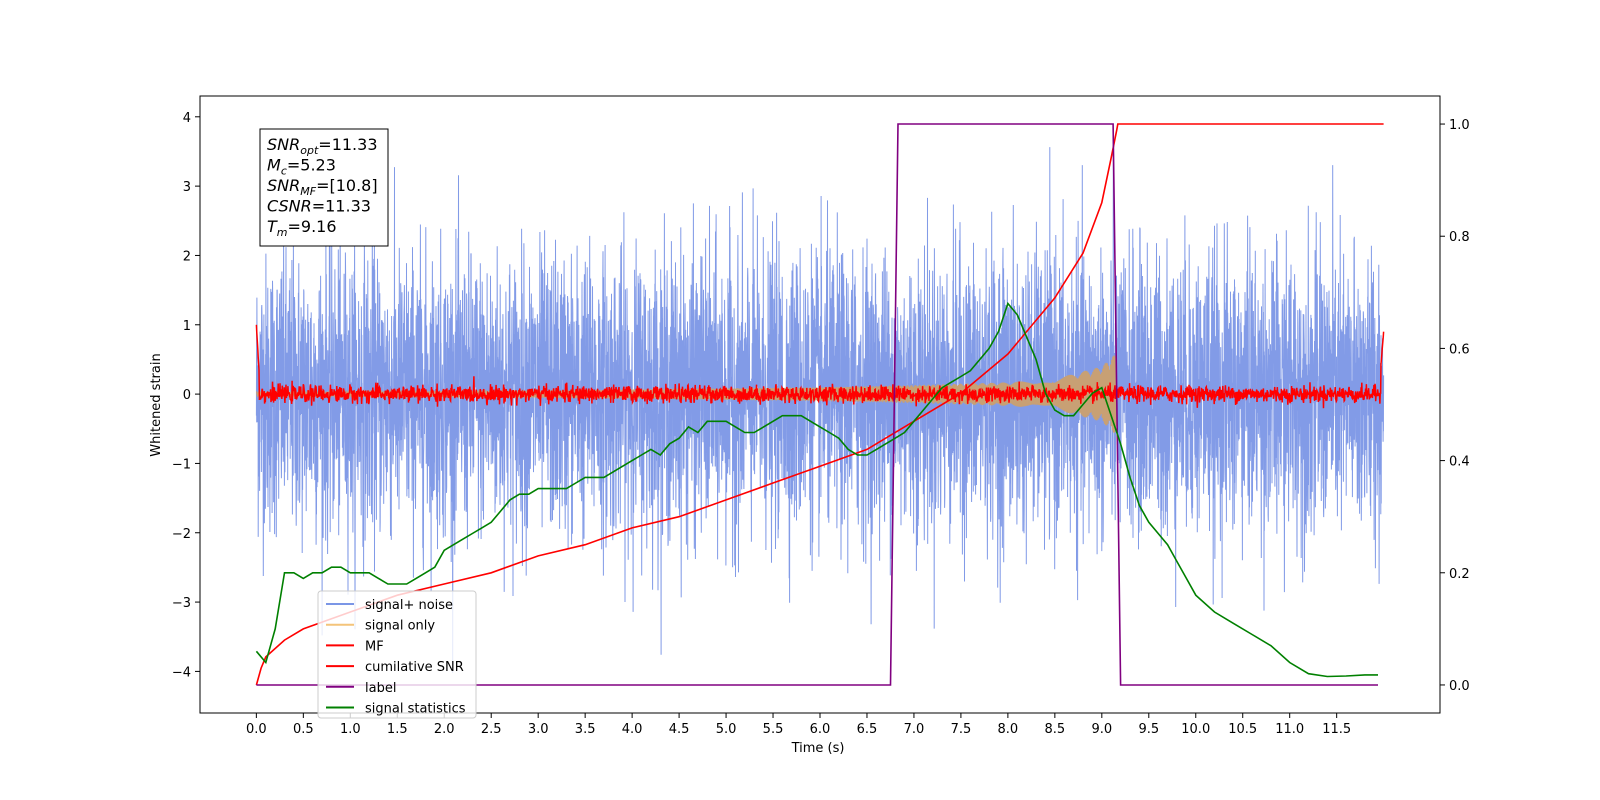 The image size is (1600, 800). Describe the element at coordinates (350, 729) in the screenshot. I see `x-tick-label: 1.0` at that location.